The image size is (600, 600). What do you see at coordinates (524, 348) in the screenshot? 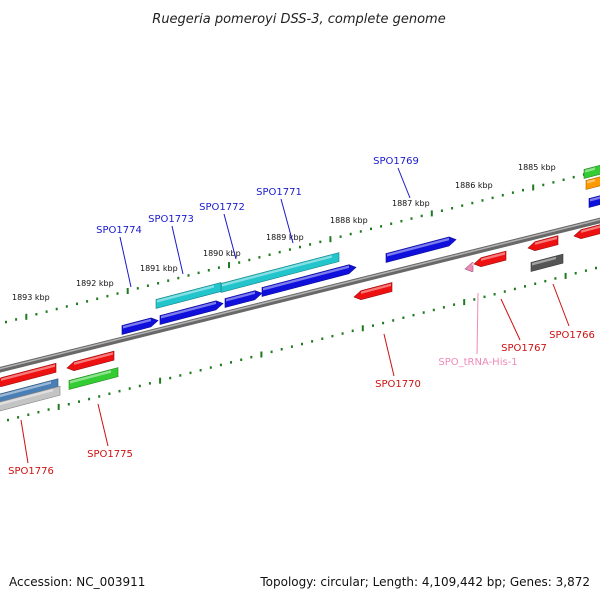
I see `gene-label-SPO1767: SPO1767` at bounding box center [524, 348].